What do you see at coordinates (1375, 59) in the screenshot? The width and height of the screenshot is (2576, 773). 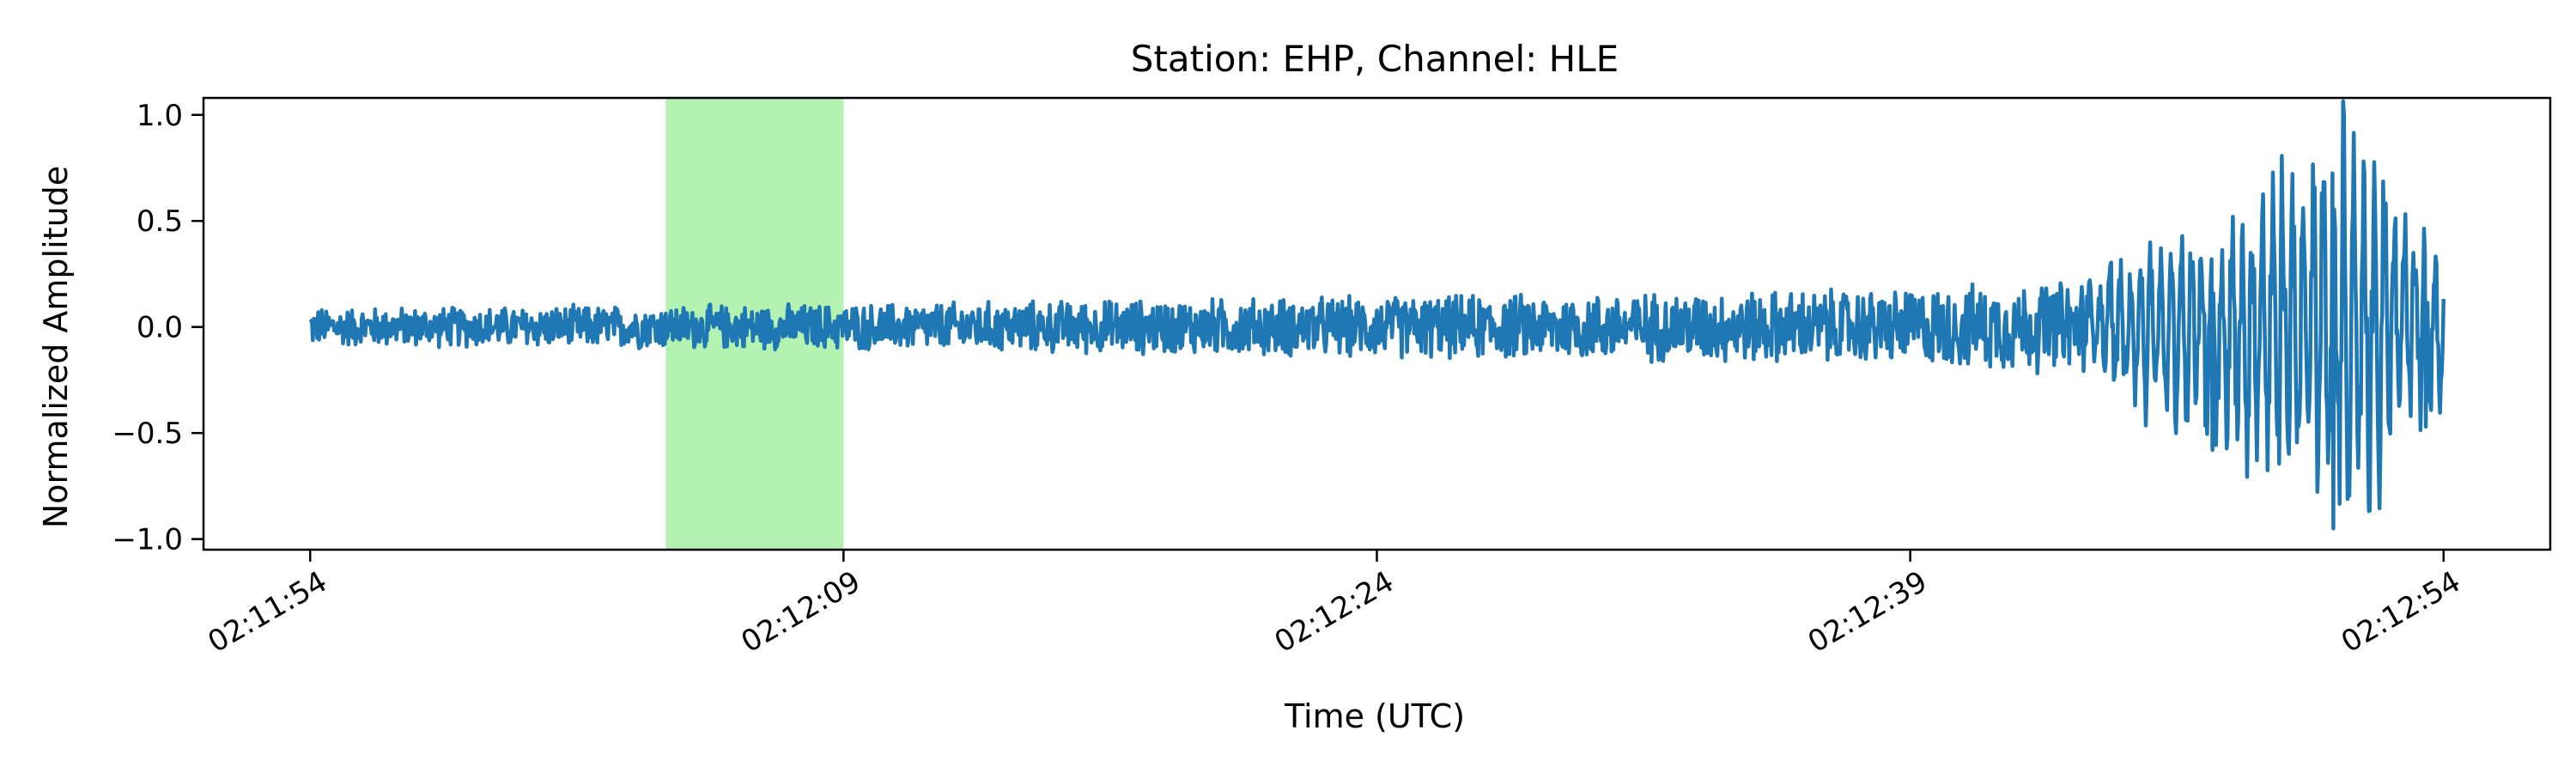 I see `chart-title: Station: EHP, Channel: HLE` at bounding box center [1375, 59].